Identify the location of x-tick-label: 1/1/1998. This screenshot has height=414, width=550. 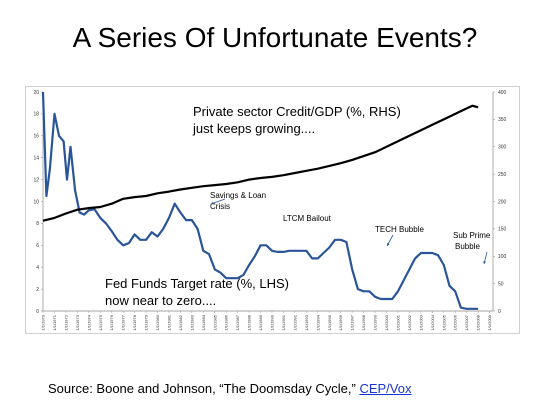
(363, 322).